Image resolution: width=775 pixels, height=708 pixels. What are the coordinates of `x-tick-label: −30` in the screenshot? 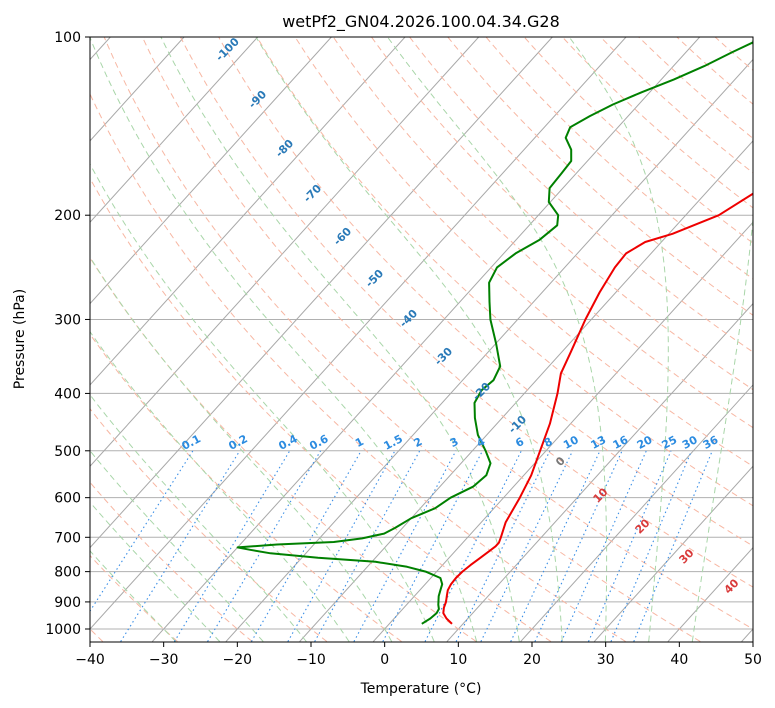 It's located at (164, 660).